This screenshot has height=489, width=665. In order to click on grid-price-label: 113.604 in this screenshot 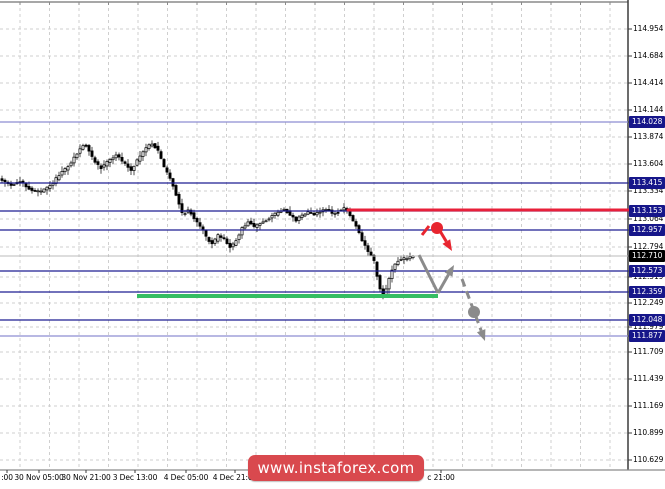, I will do `click(648, 163)`.